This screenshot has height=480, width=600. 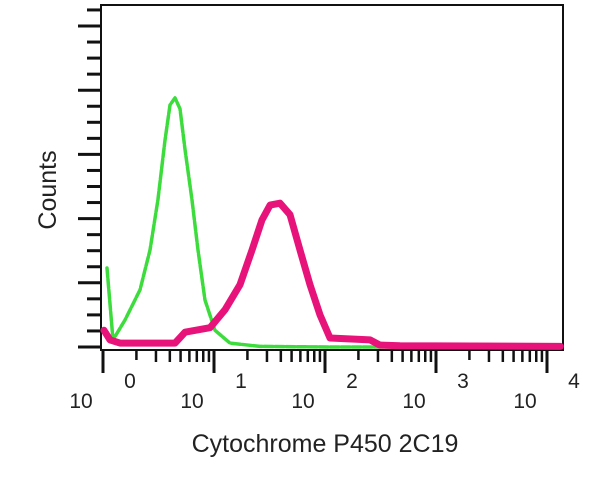 I want to click on x-tick-label-exponent: 1, so click(x=241, y=381).